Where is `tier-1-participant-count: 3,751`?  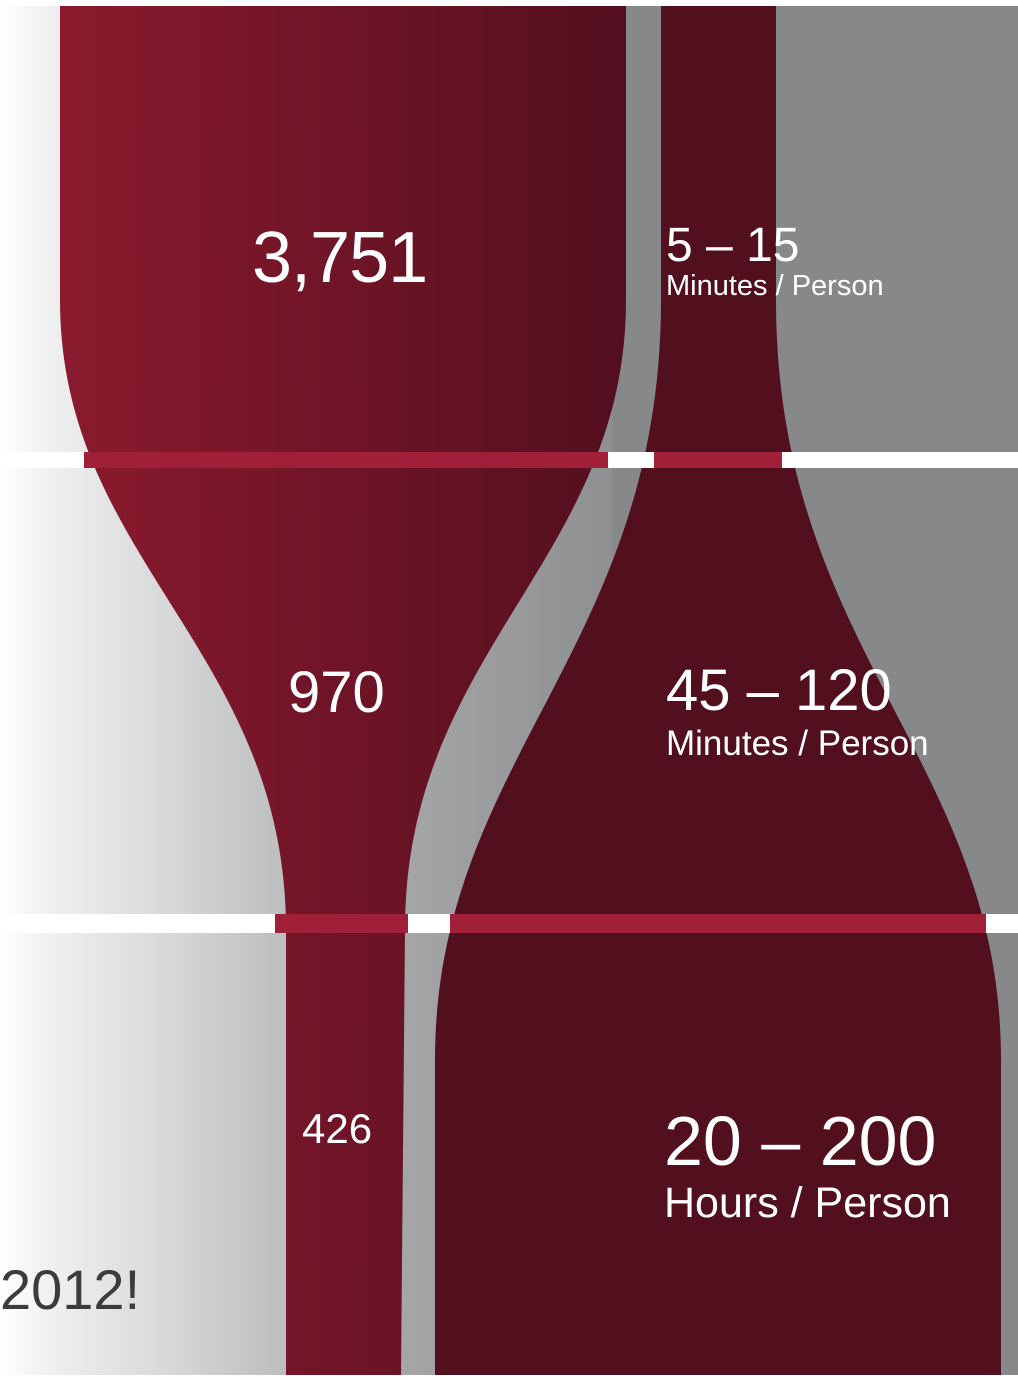
tier-1-participant-count: 3,751 is located at coordinates (340, 258).